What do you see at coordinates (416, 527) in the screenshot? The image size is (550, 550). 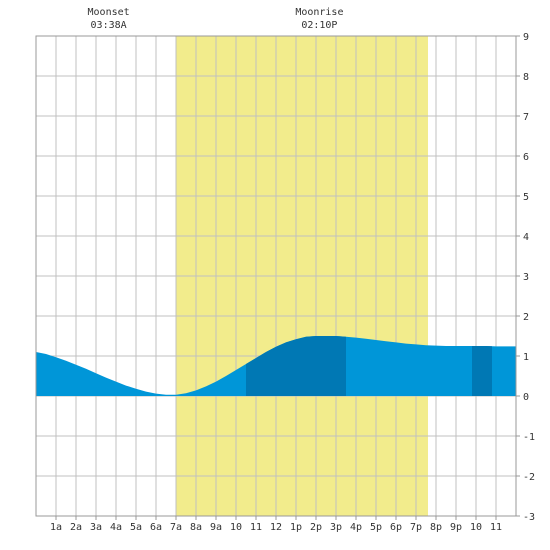 I see `x-tick-label: 7p` at bounding box center [416, 527].